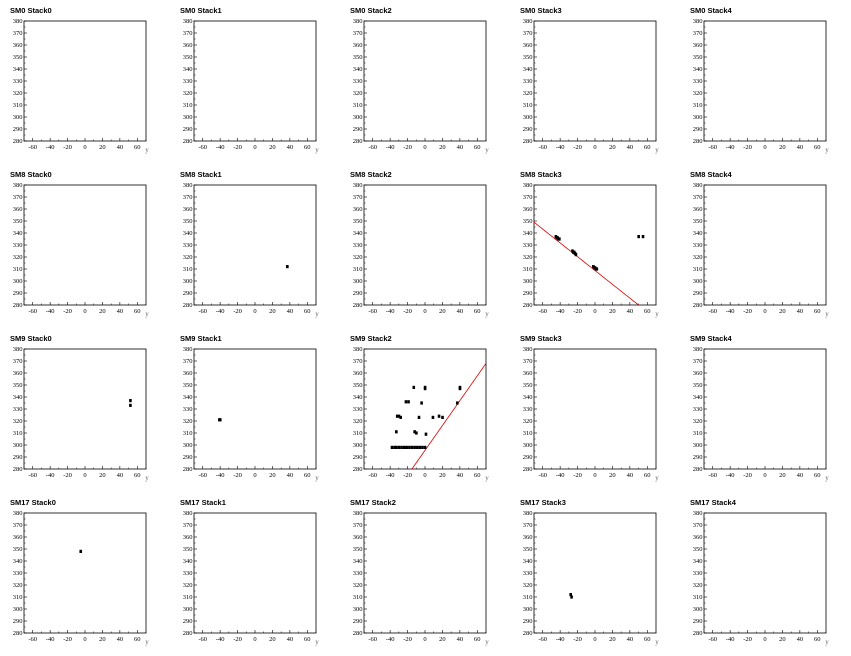 Image resolution: width=851 pixels, height=656 pixels. Describe the element at coordinates (747, 639) in the screenshot. I see `x-tick-label: -20` at that location.